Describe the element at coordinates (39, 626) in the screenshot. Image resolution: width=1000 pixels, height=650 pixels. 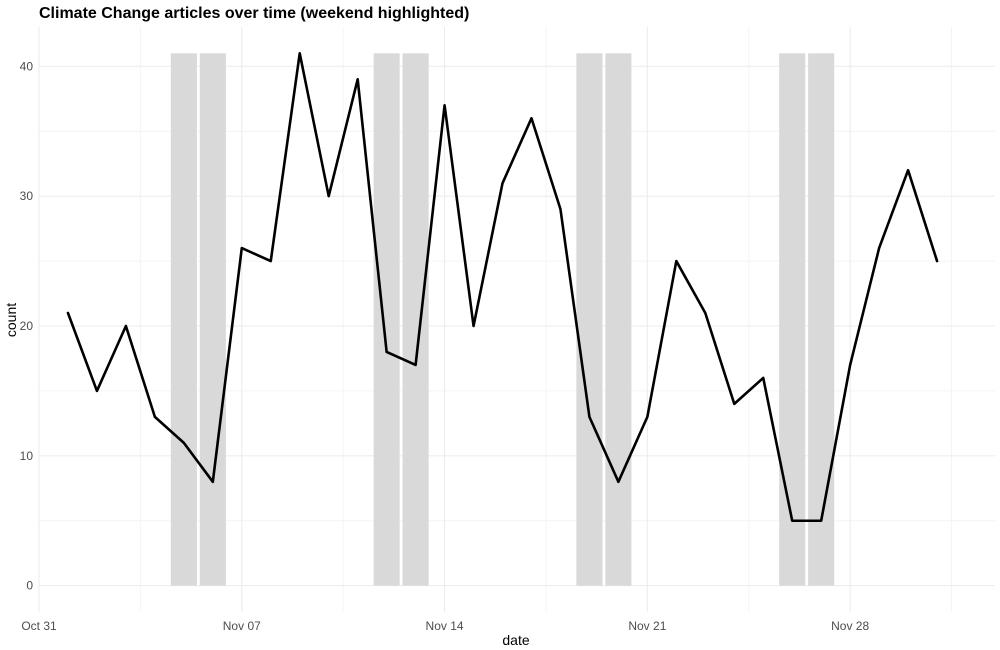
I see `x-tick-label: Oct 31` at that location.